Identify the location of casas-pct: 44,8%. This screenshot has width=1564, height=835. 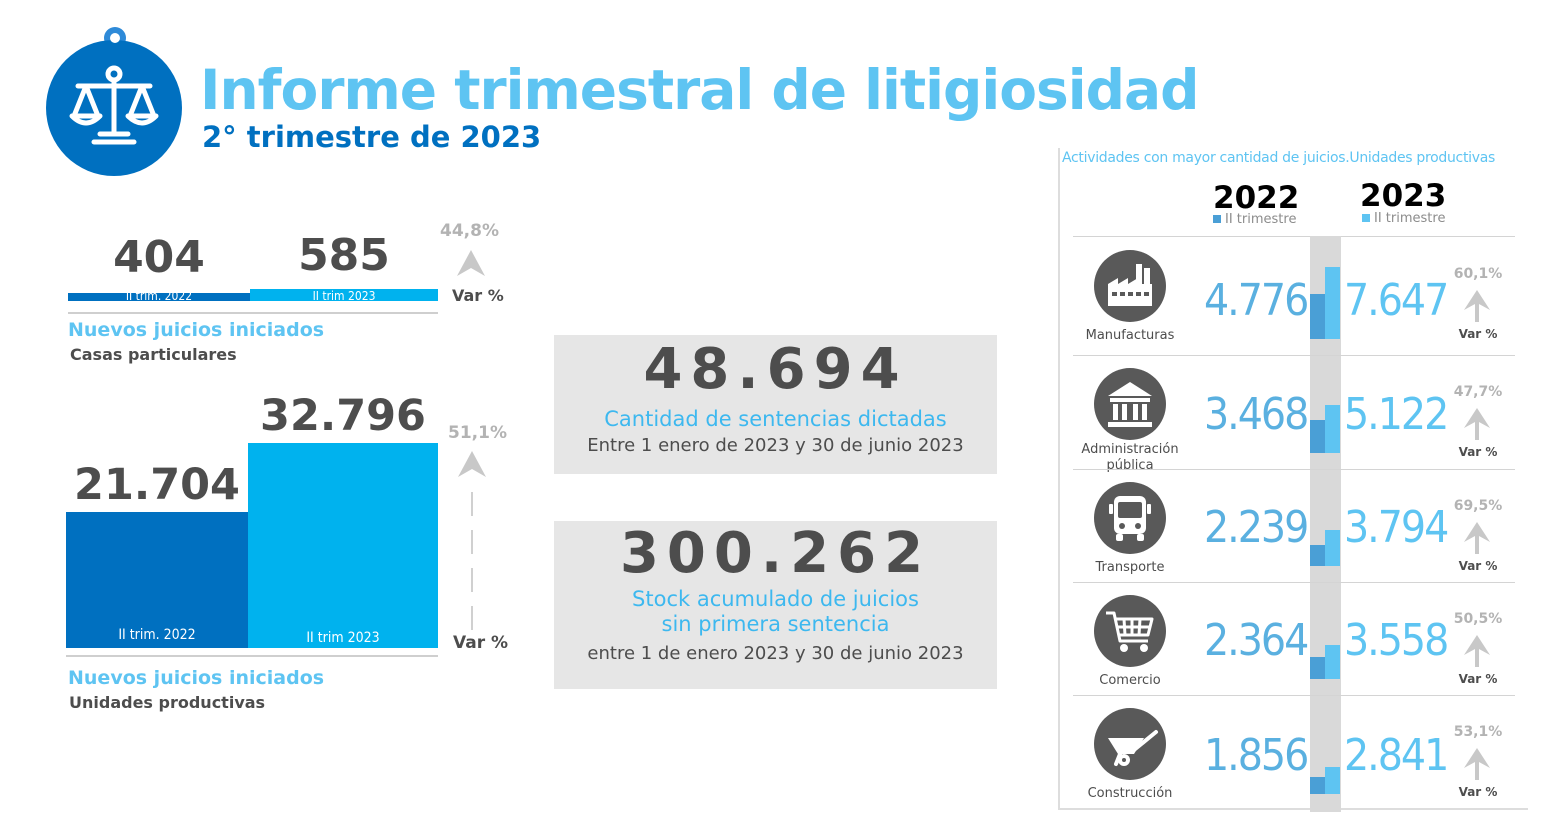
(469, 231).